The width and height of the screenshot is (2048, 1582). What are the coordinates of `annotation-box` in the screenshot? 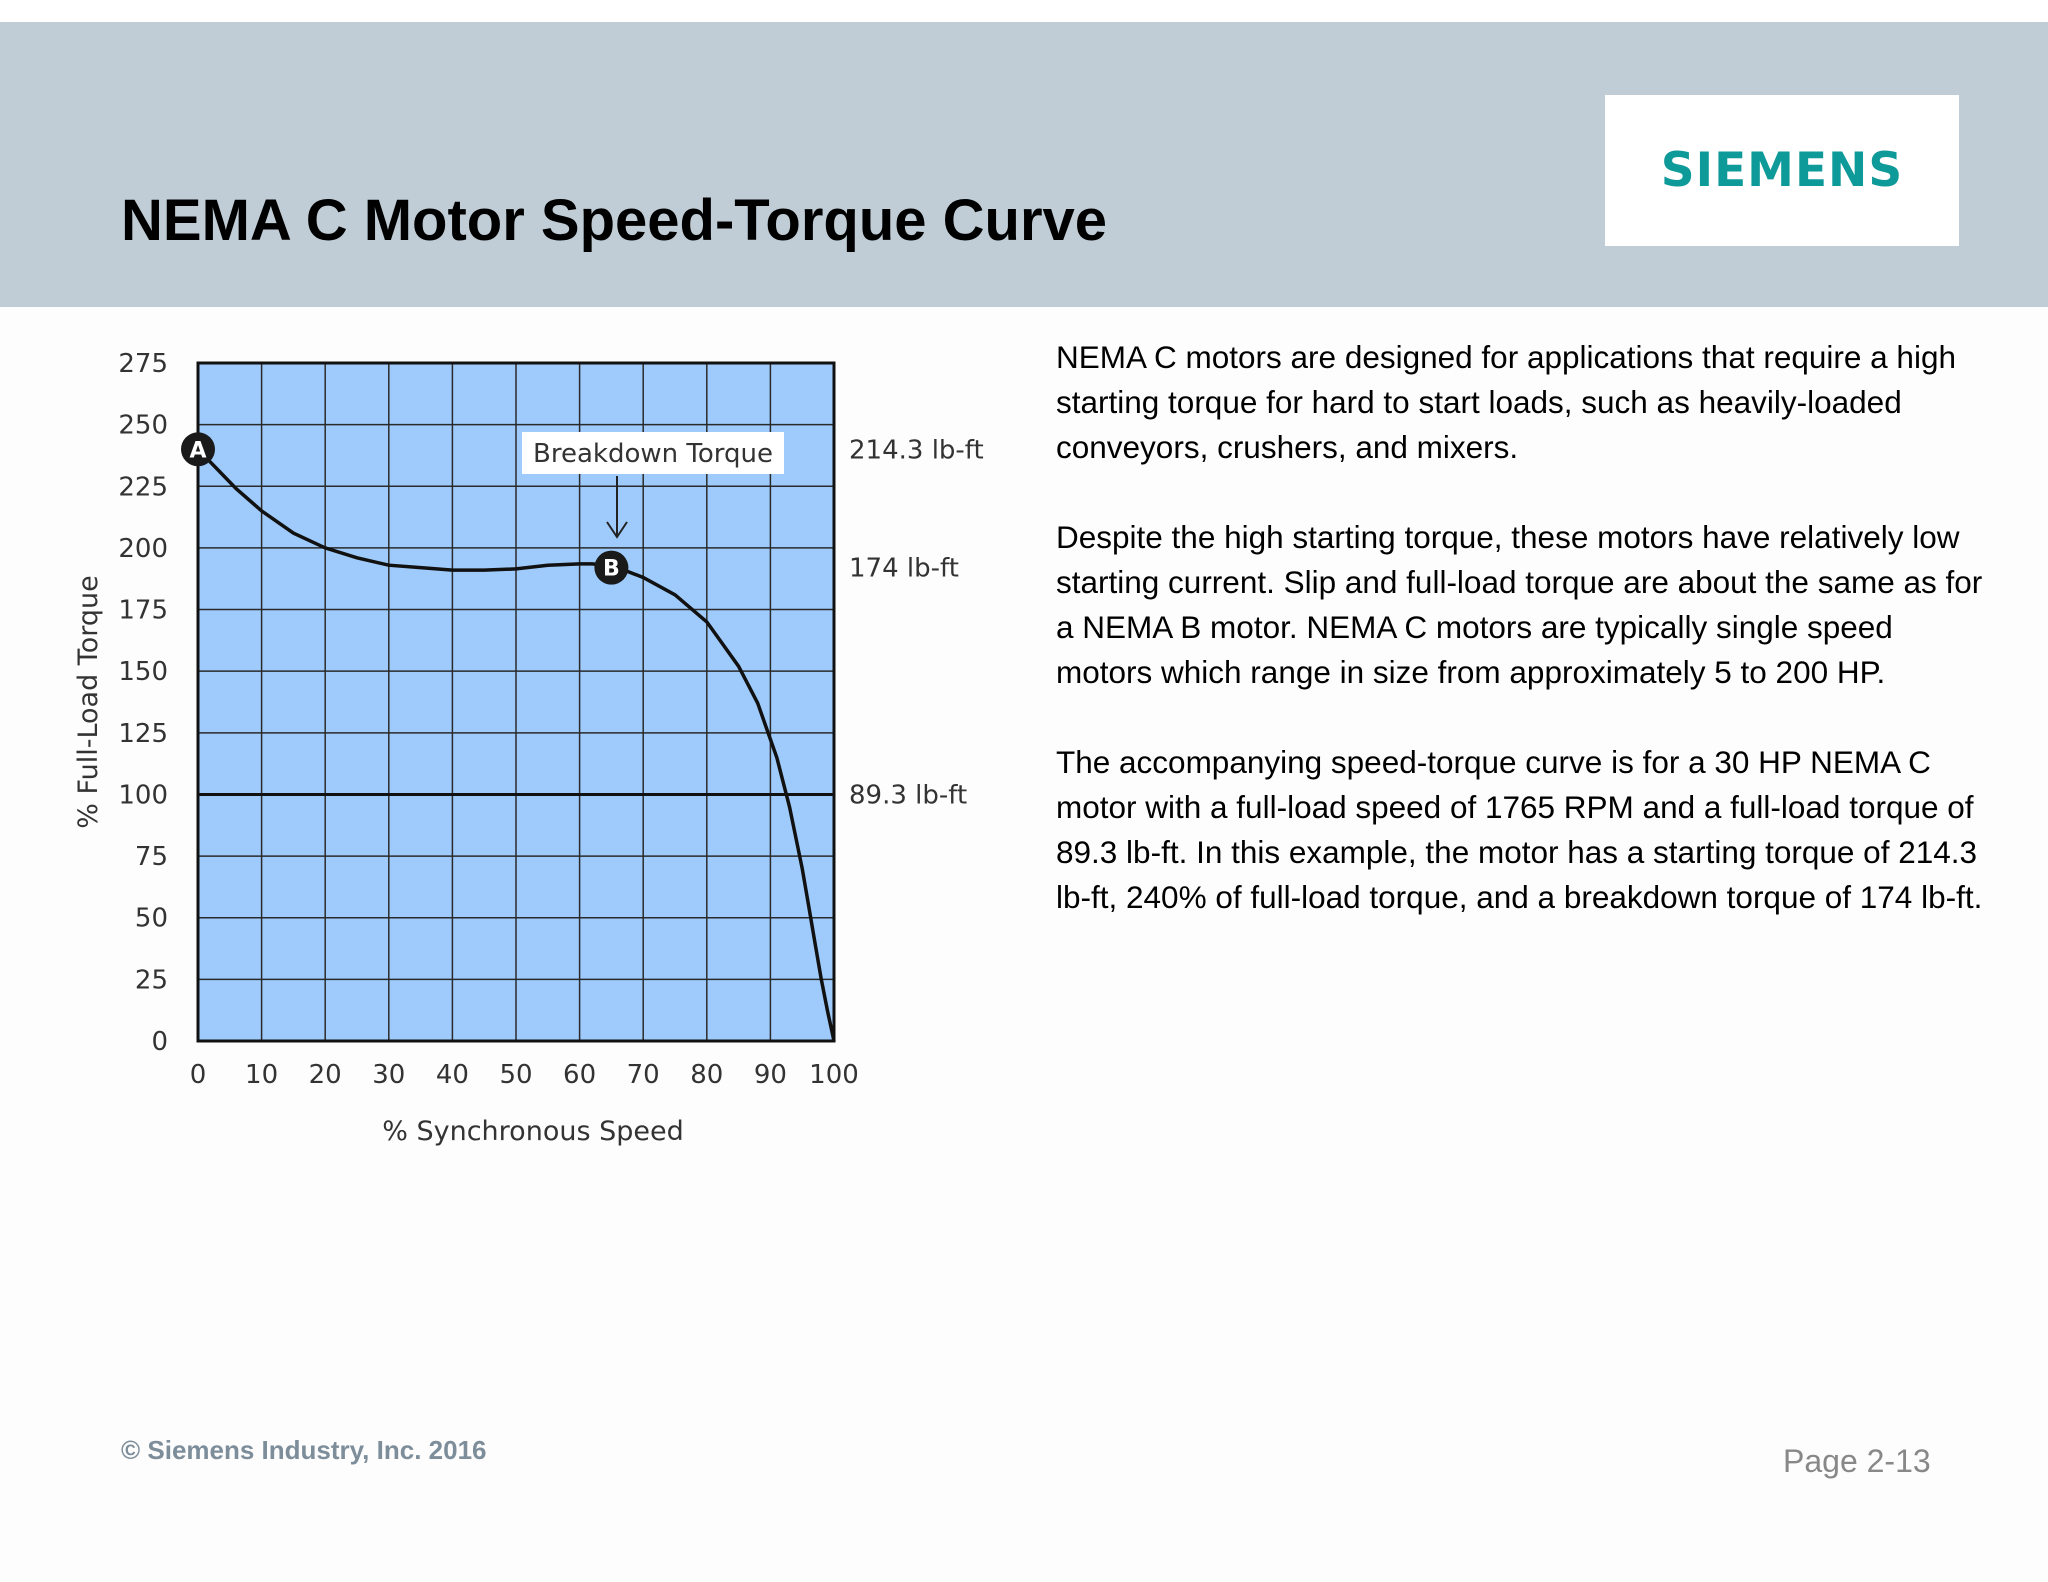 It's located at (653, 453).